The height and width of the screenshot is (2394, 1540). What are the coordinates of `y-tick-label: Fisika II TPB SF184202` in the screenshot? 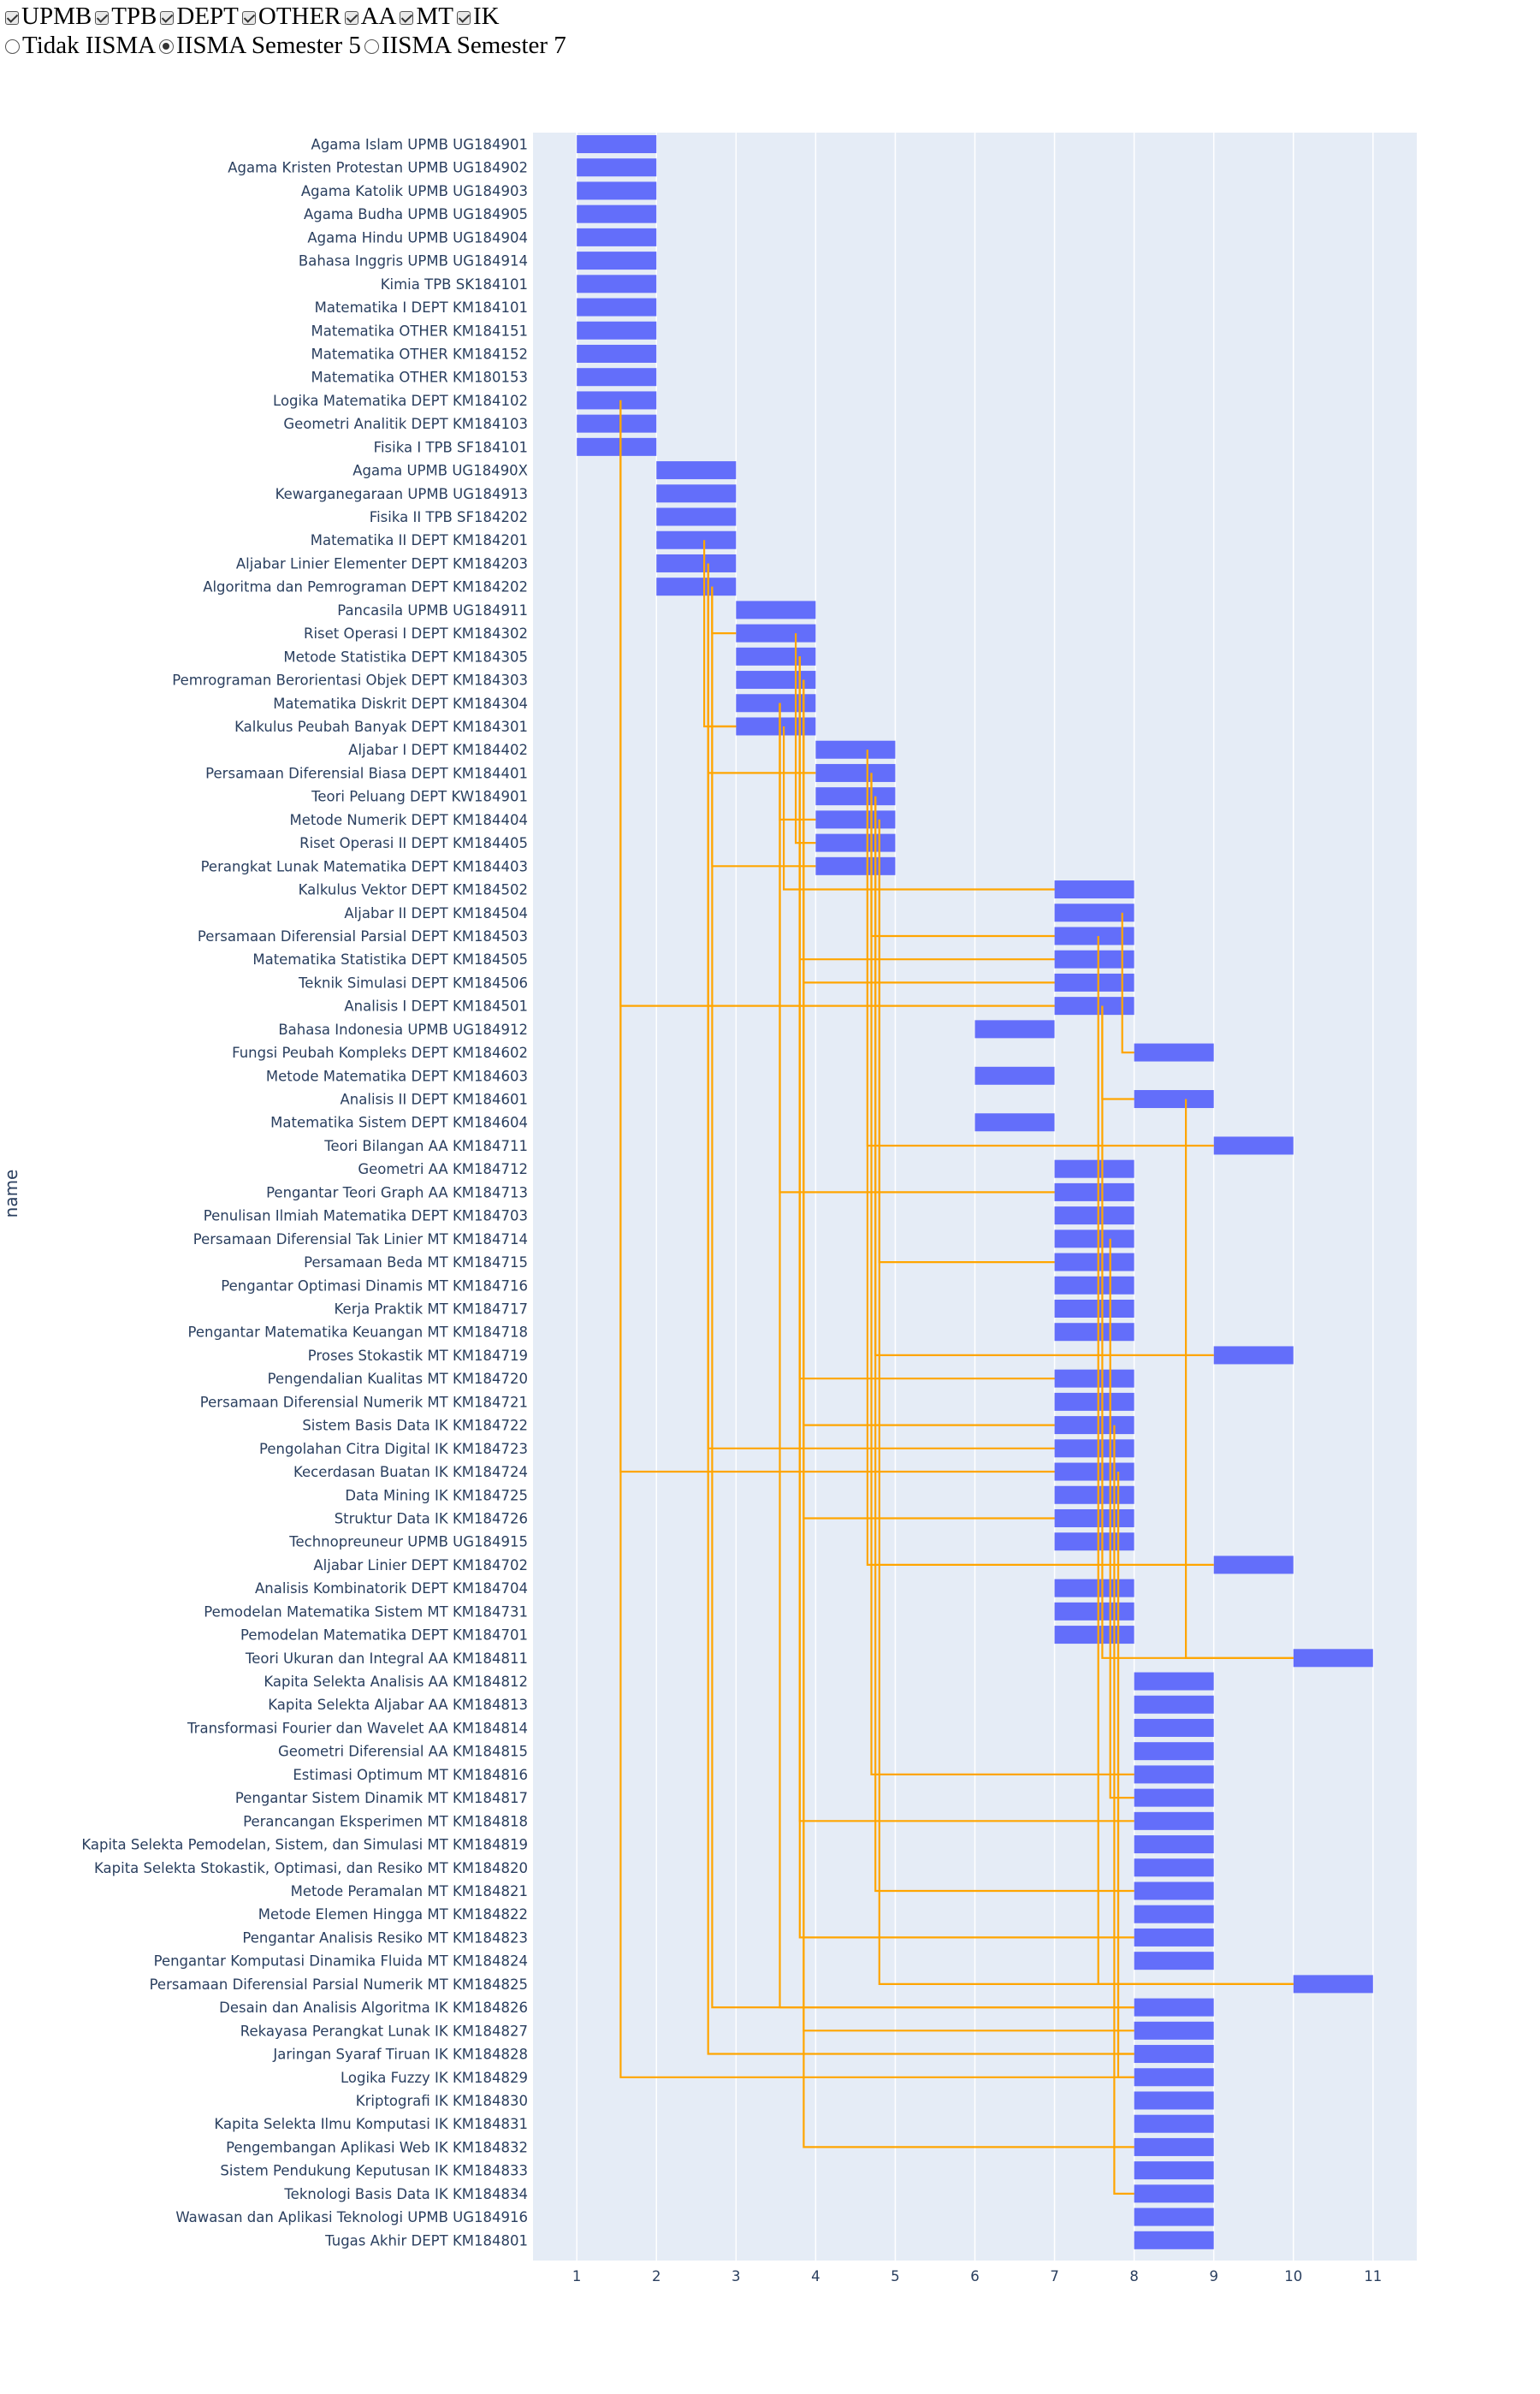 It's located at (449, 517).